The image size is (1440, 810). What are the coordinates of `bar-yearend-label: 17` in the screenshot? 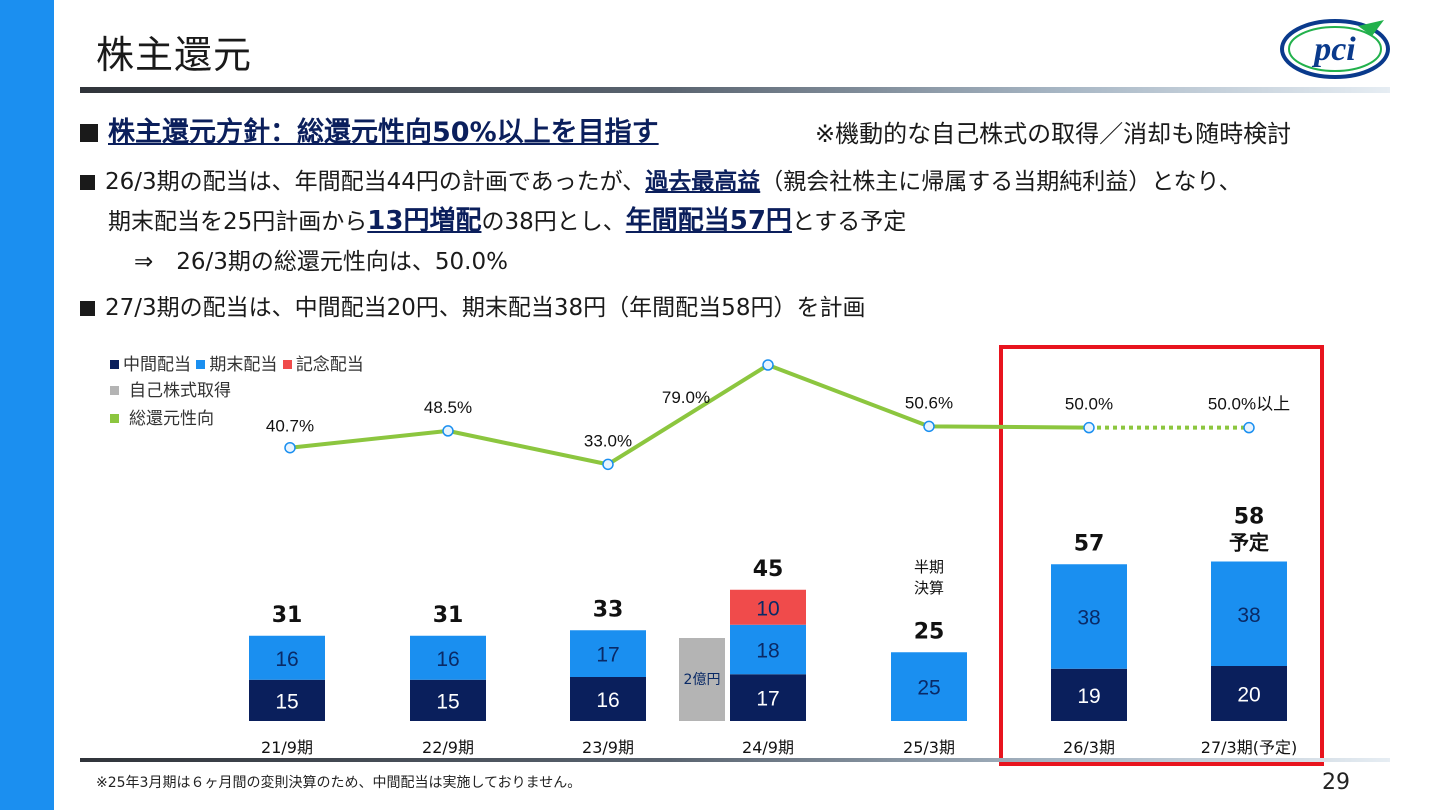 It's located at (607, 655).